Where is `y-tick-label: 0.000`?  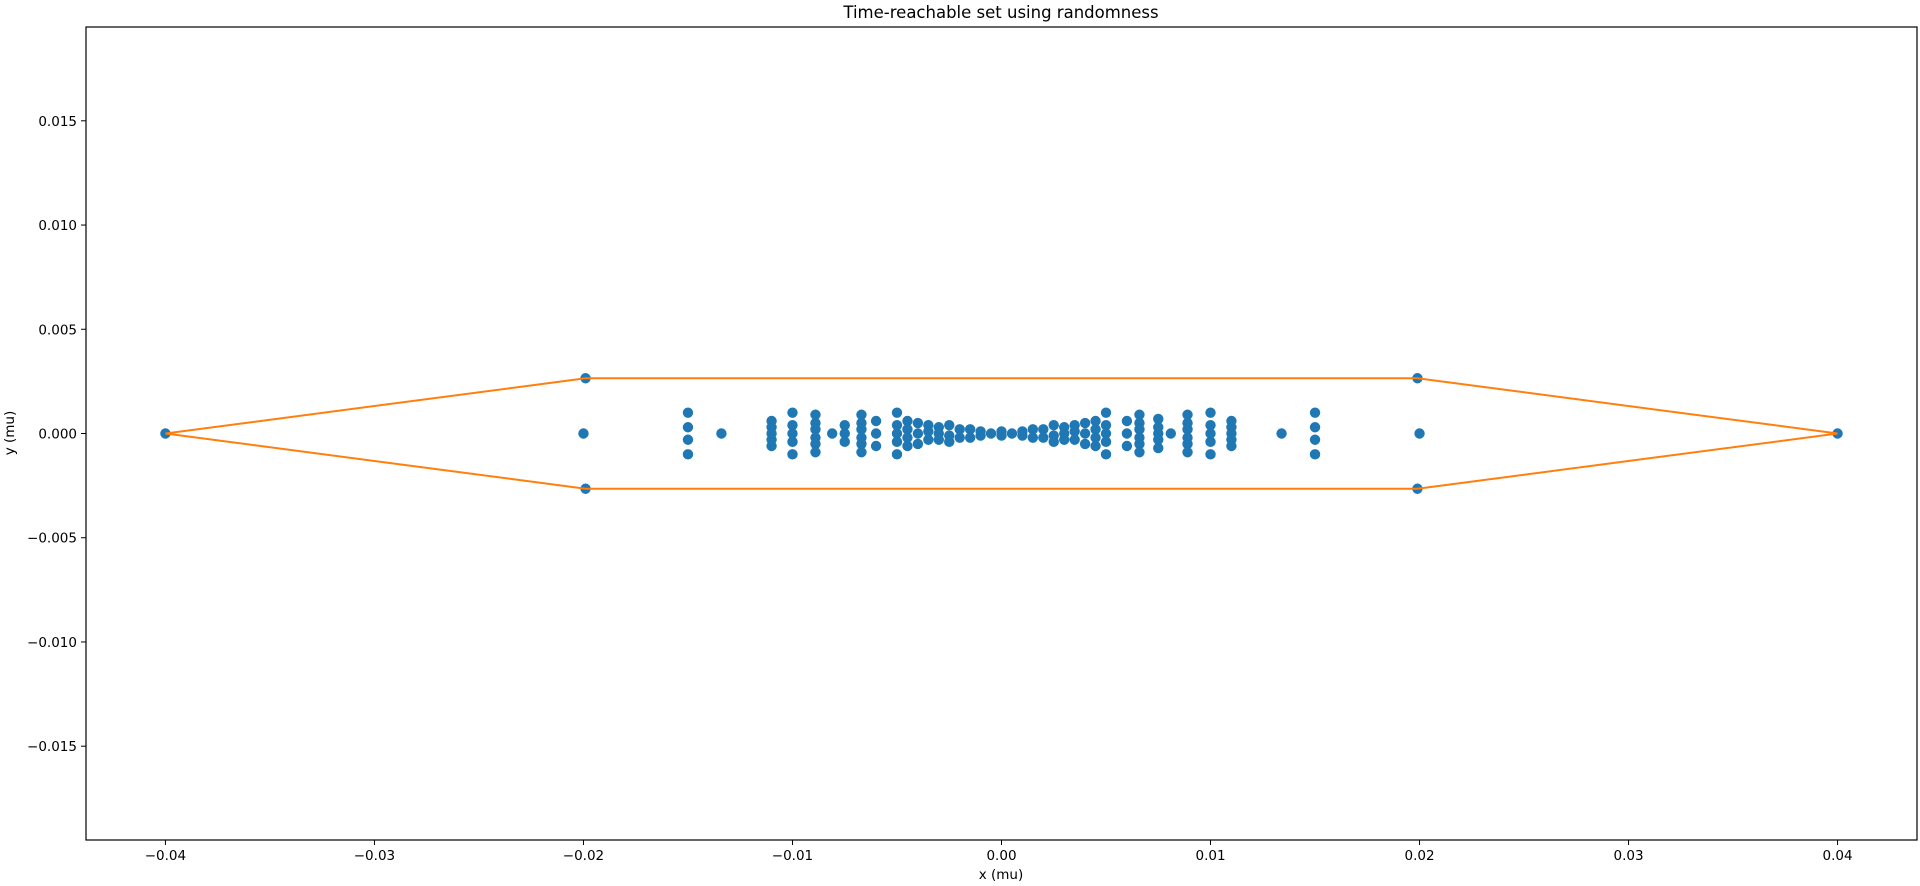 y-tick-label: 0.000 is located at coordinates (57, 435).